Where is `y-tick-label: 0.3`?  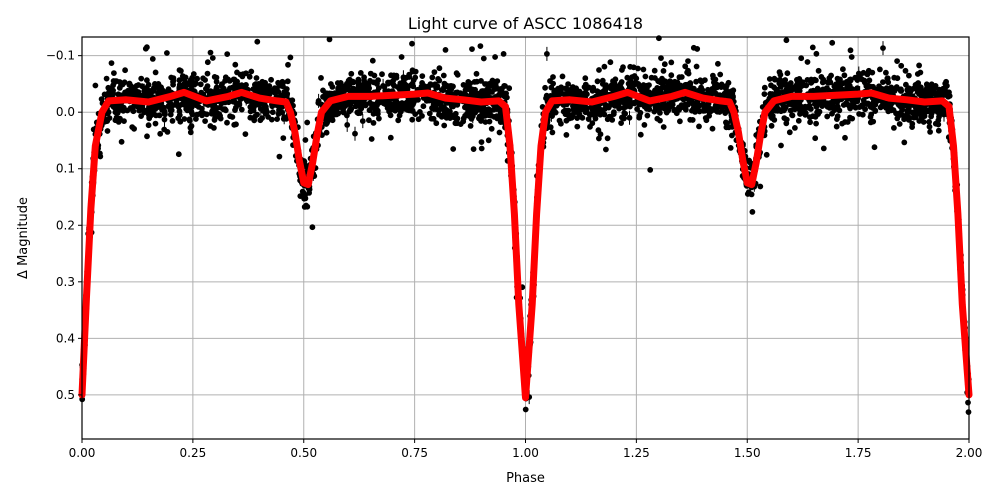
y-tick-label: 0.3 is located at coordinates (65, 282).